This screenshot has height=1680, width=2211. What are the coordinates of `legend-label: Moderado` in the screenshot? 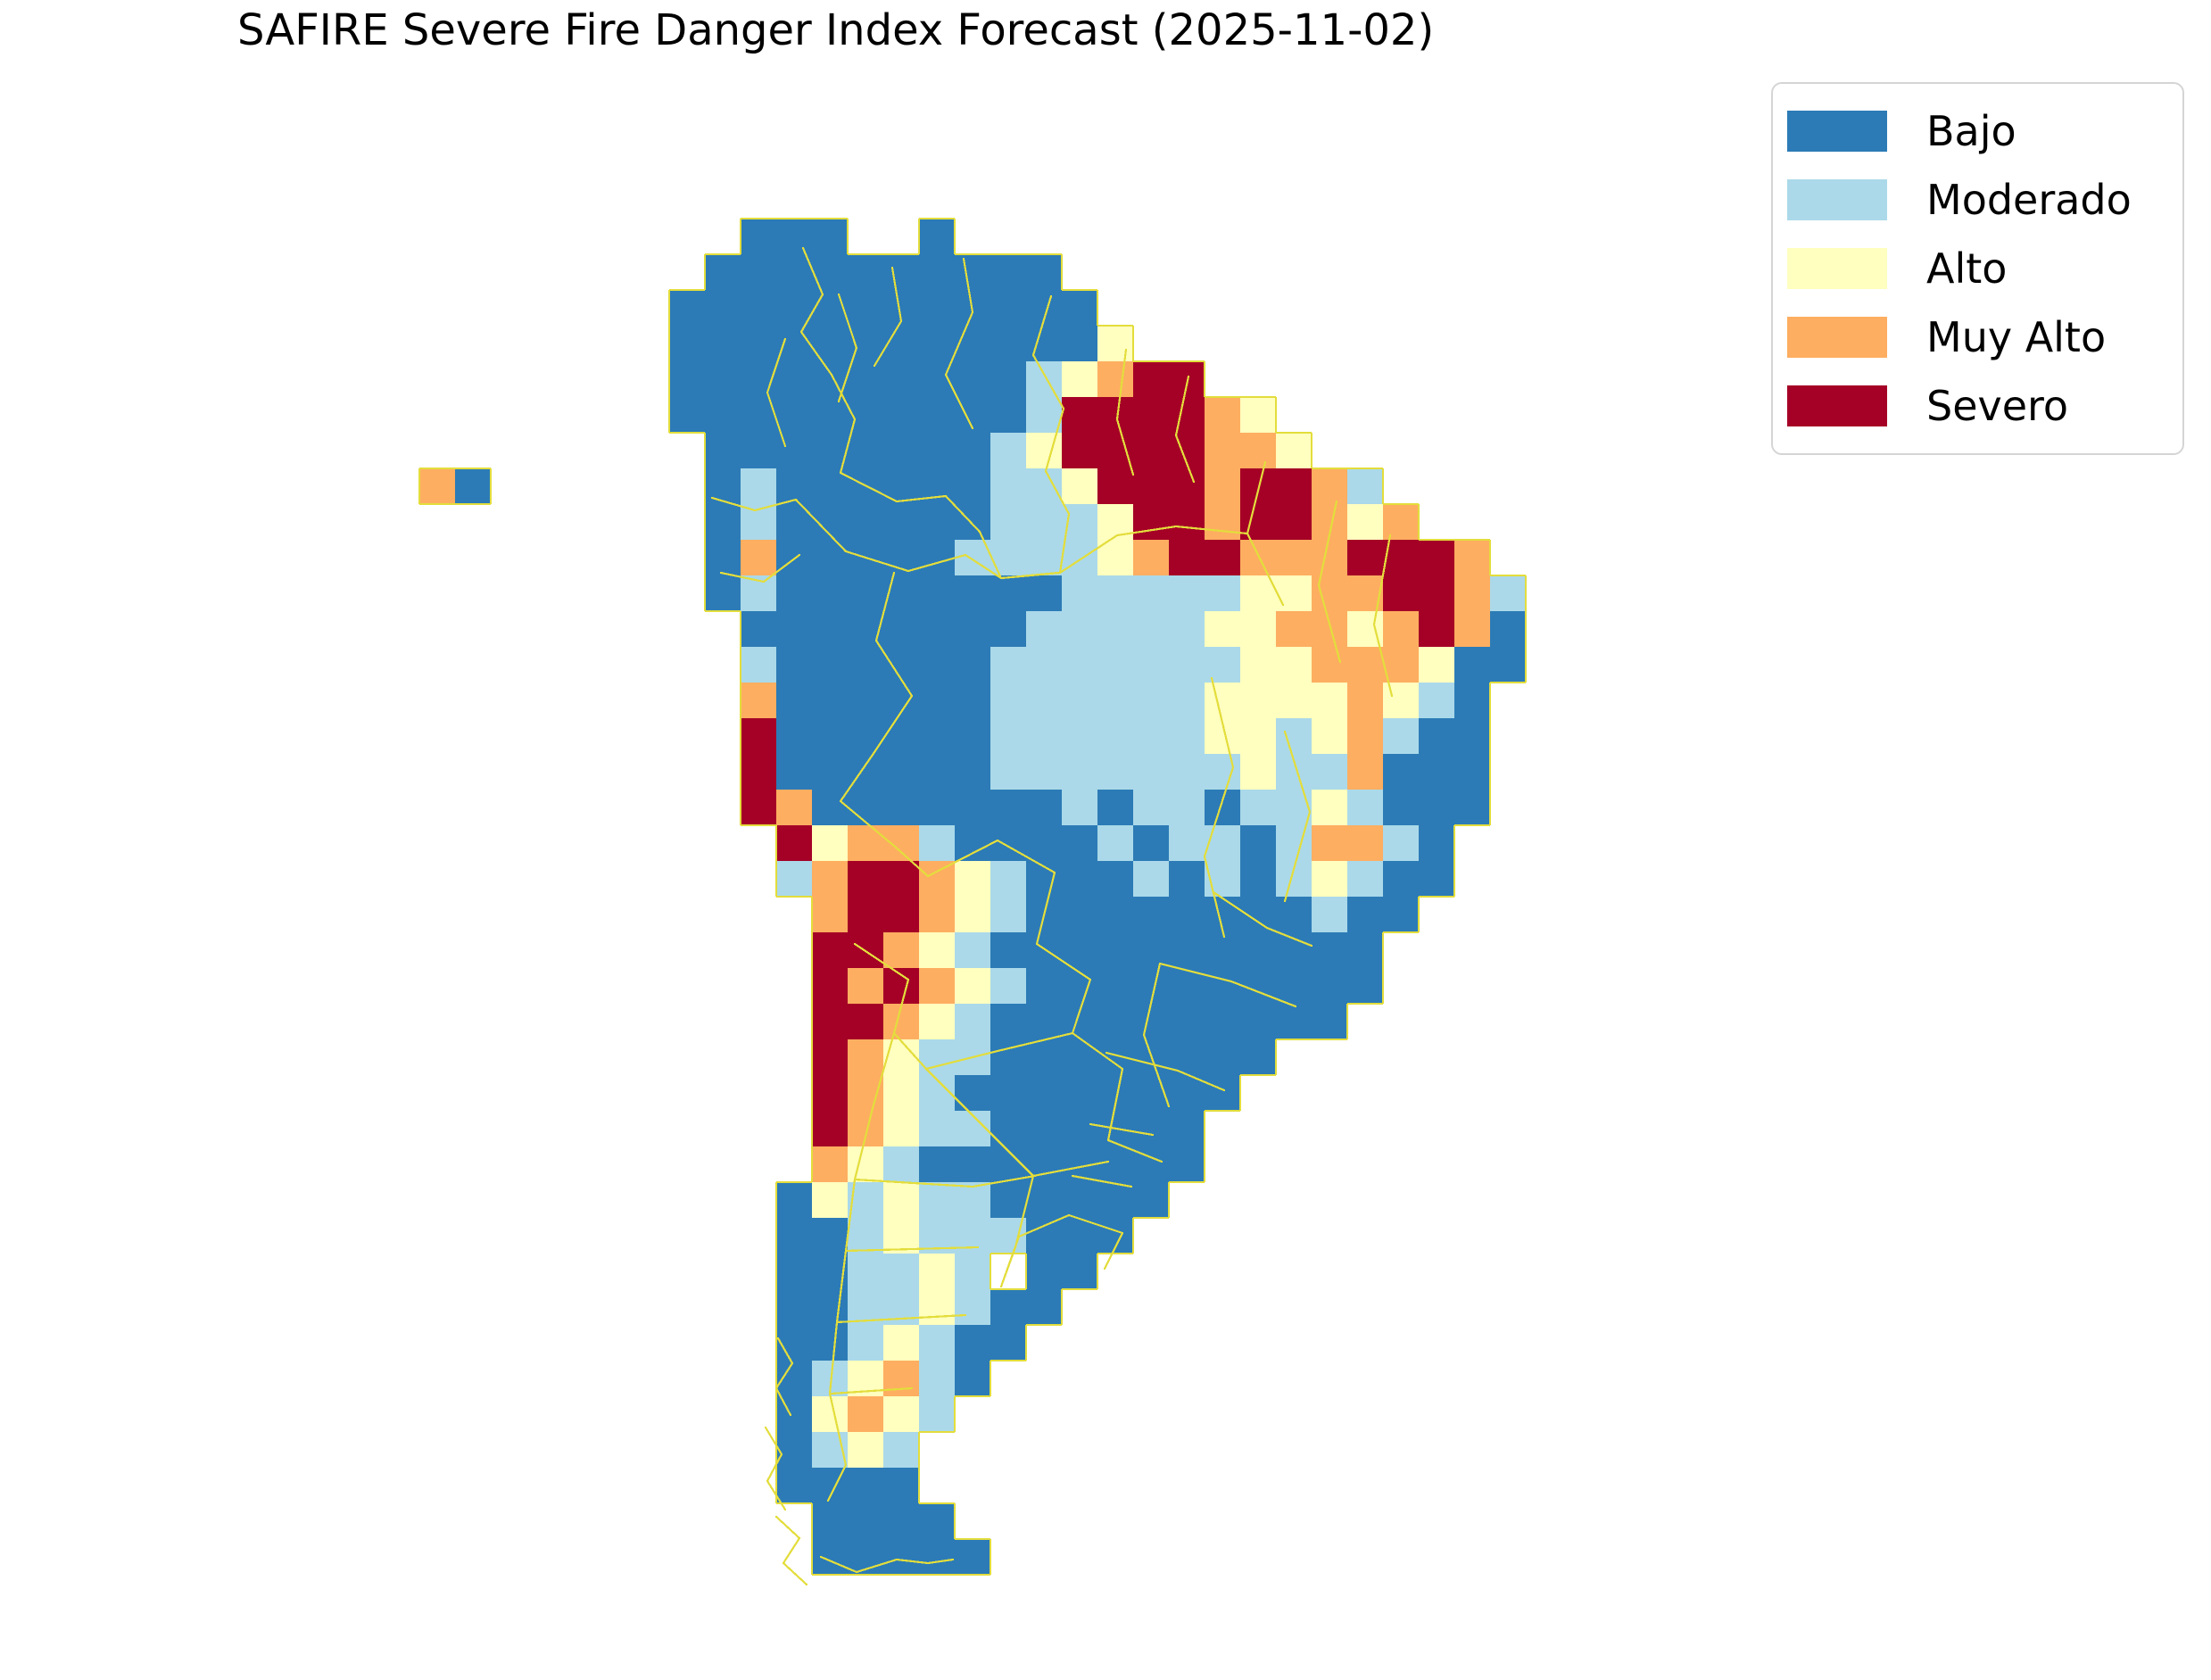 It's located at (2029, 199).